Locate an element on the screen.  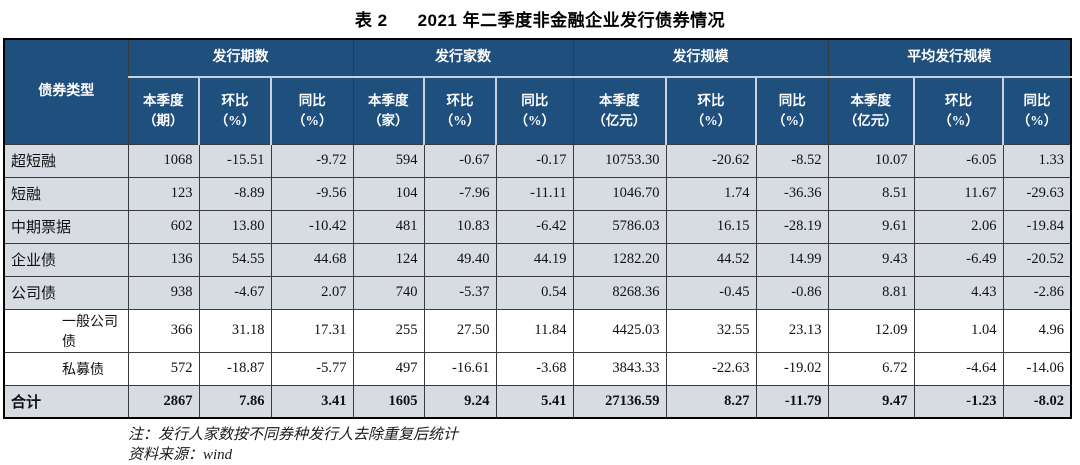
cell-value: 3.41 is located at coordinates (312, 401).